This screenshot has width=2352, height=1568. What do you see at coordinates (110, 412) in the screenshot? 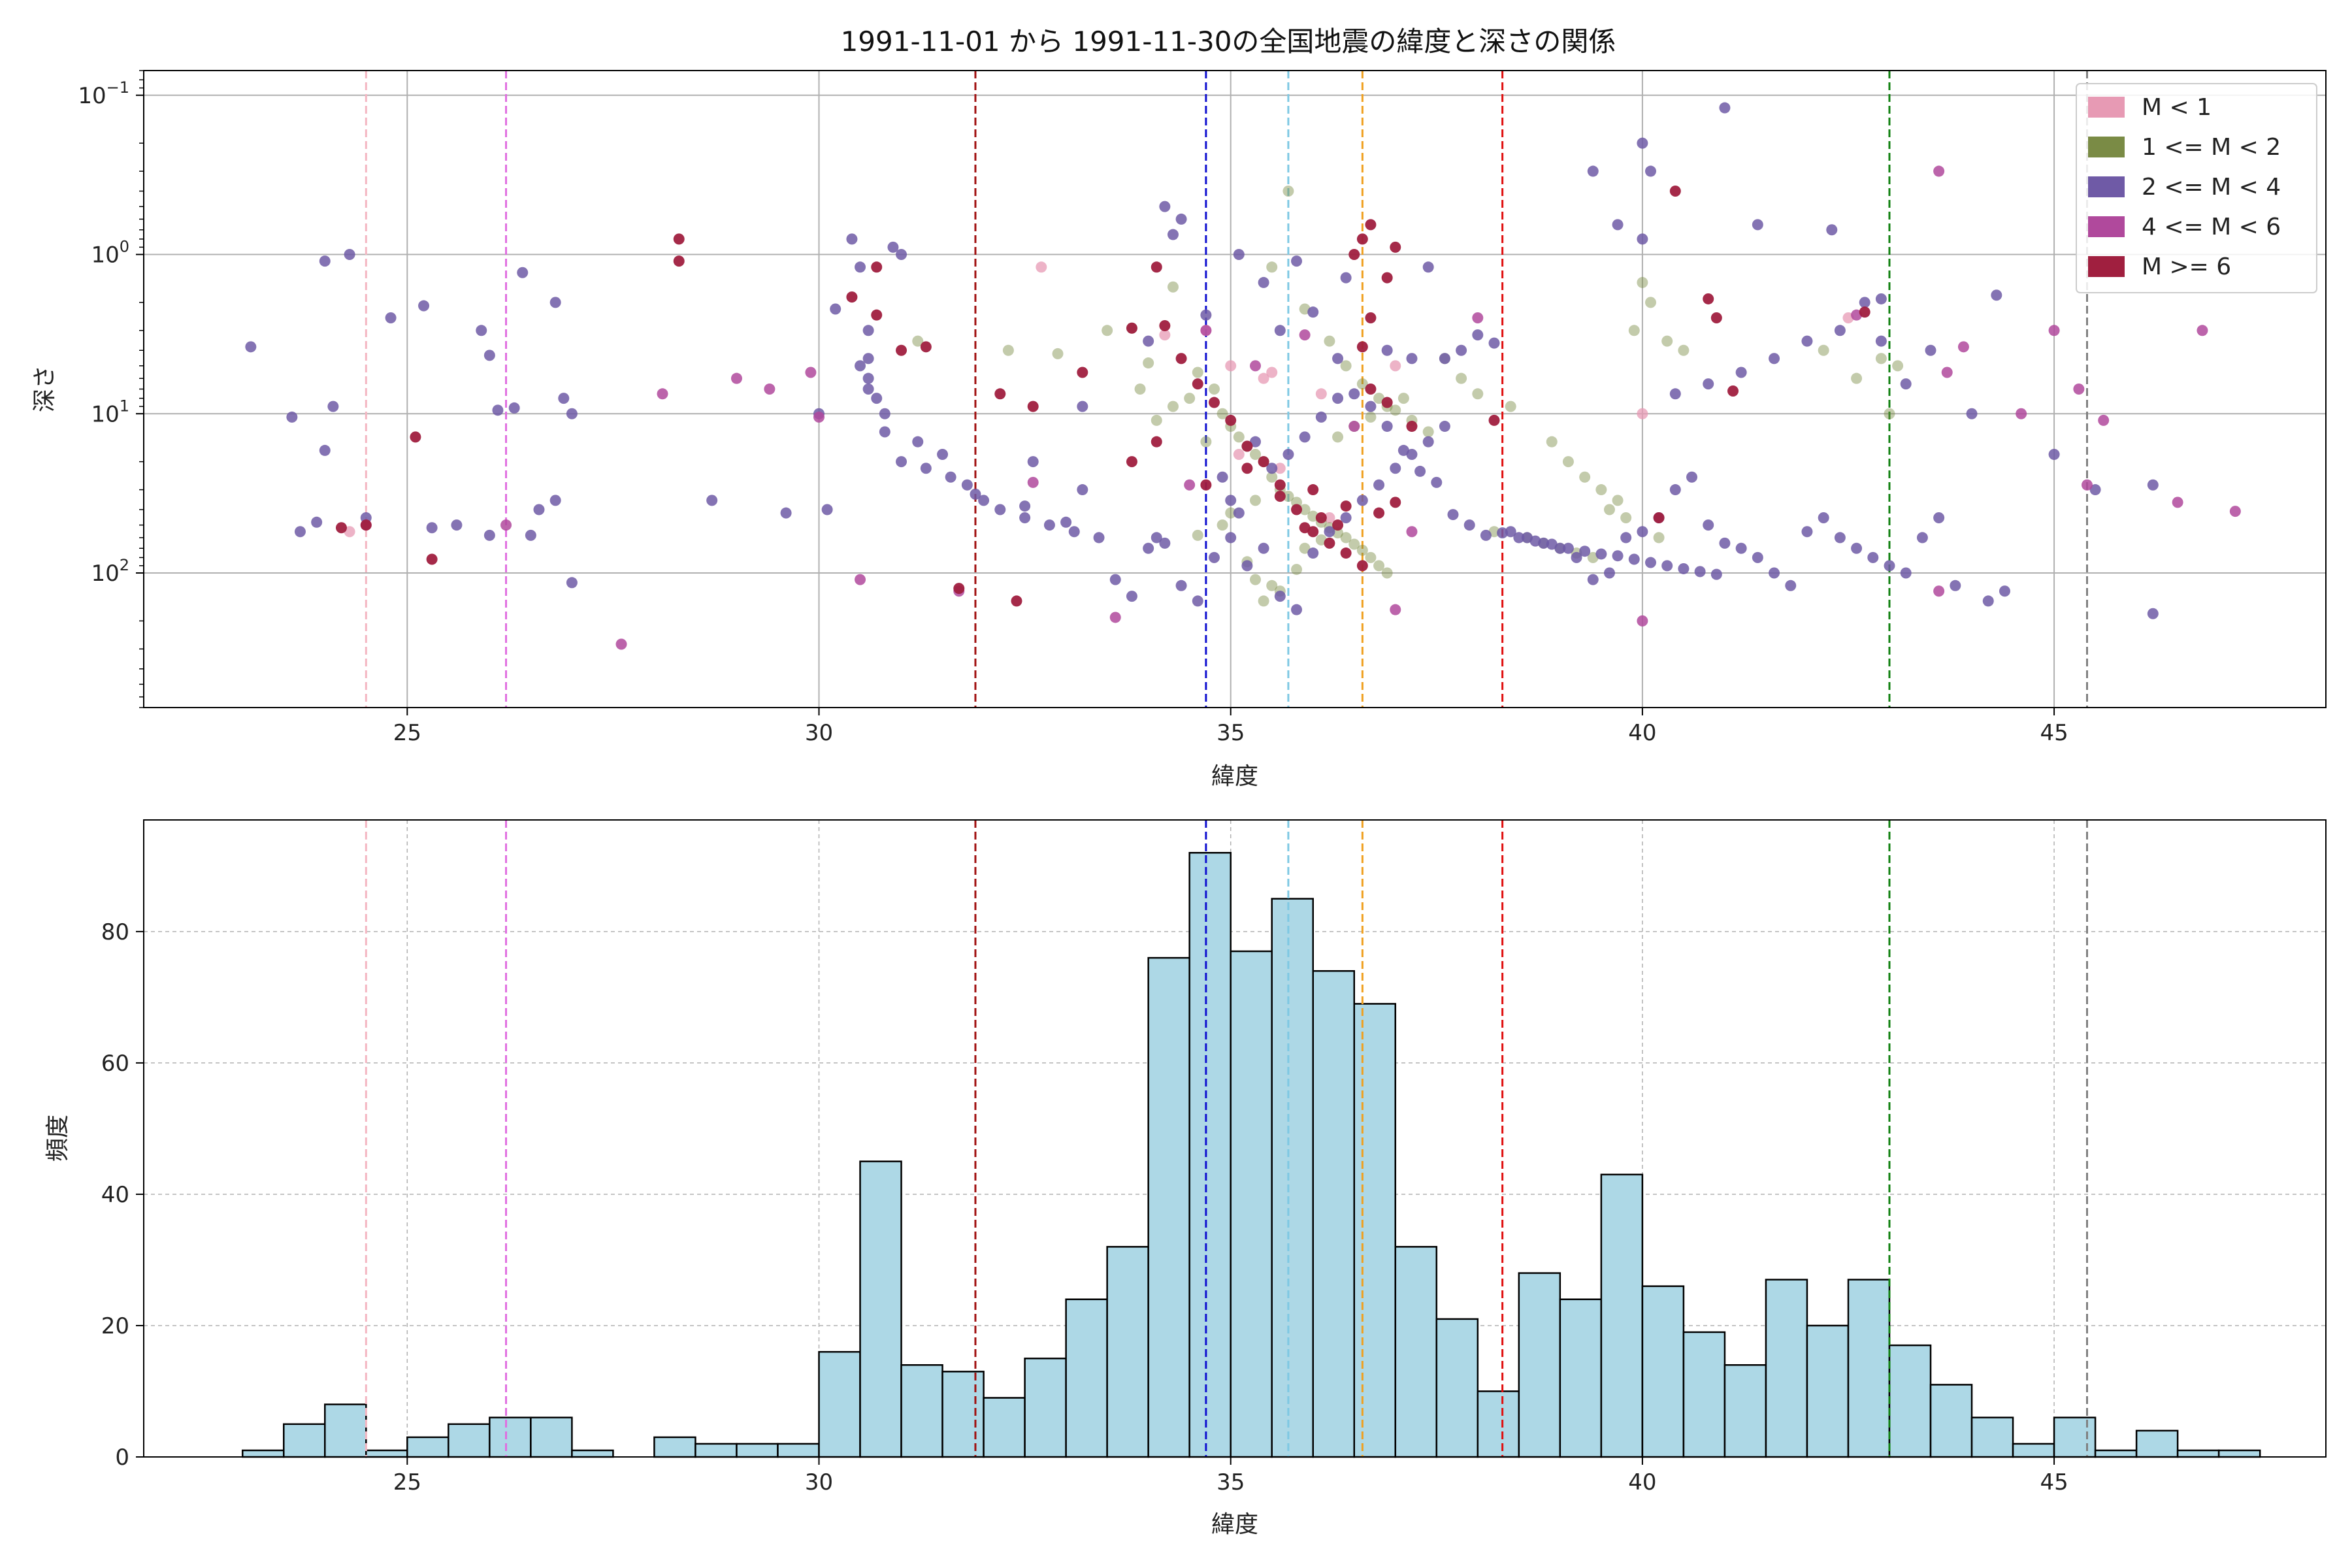
I see `scatter-y-tick-label: 10¹` at bounding box center [110, 412].